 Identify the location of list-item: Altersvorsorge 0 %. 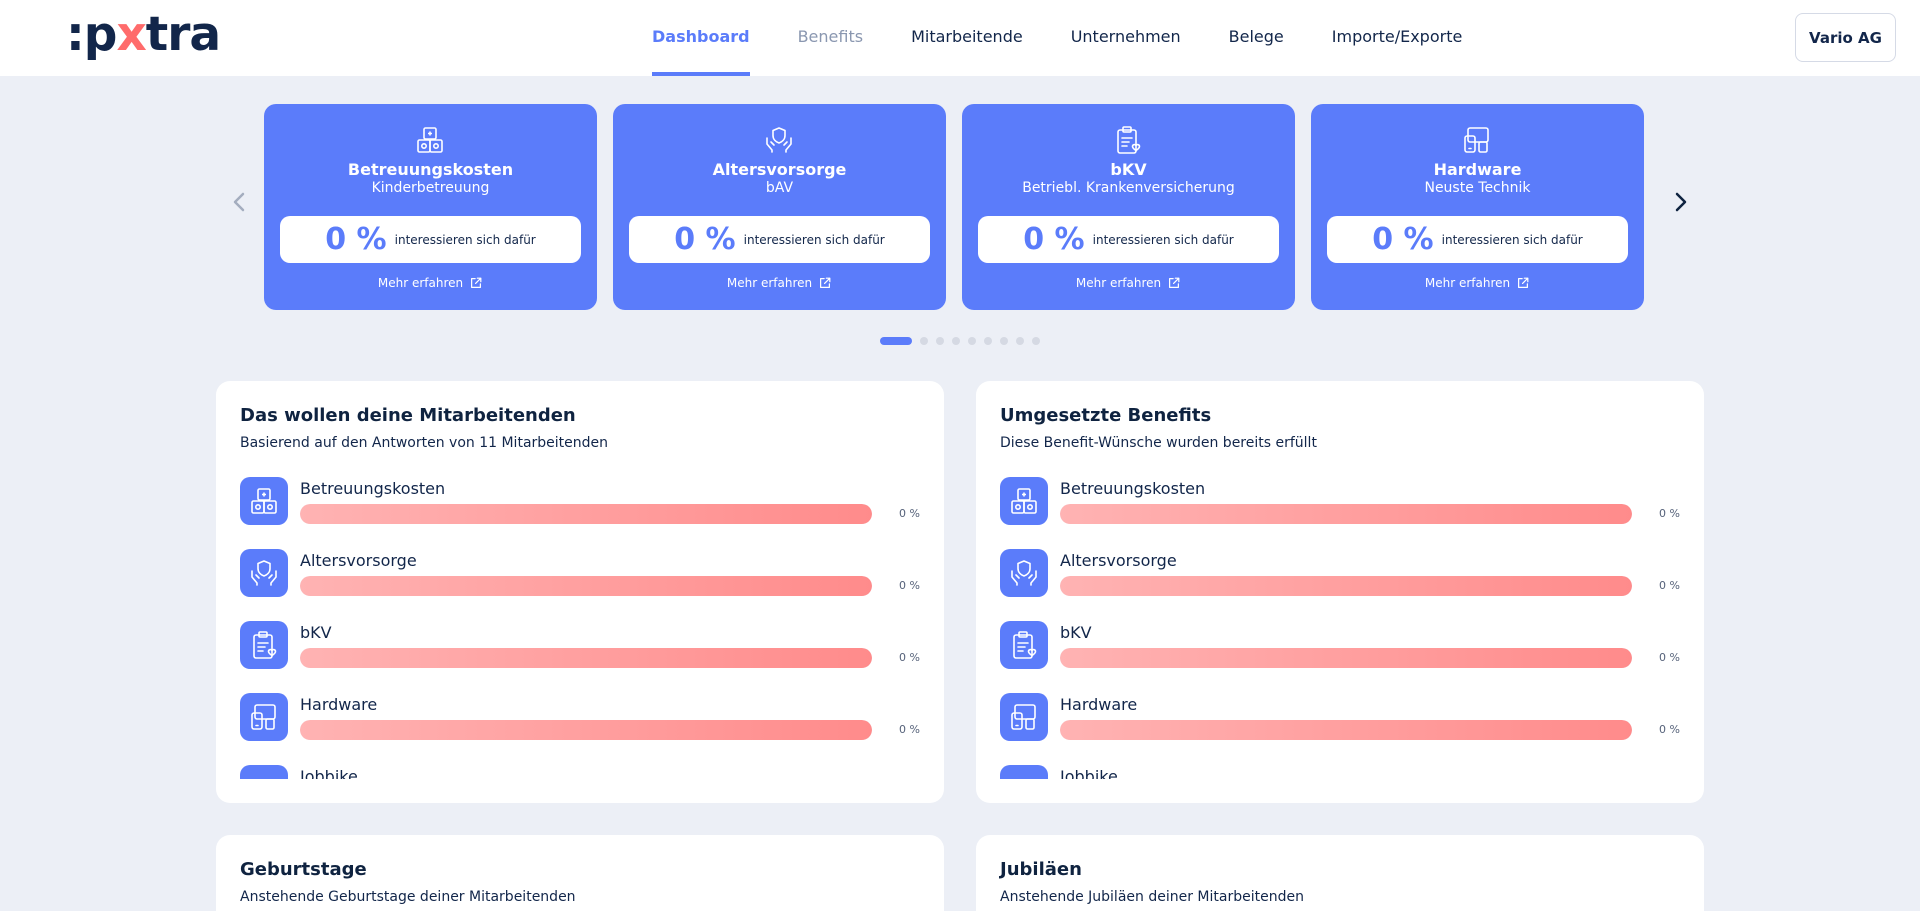
(1340, 585).